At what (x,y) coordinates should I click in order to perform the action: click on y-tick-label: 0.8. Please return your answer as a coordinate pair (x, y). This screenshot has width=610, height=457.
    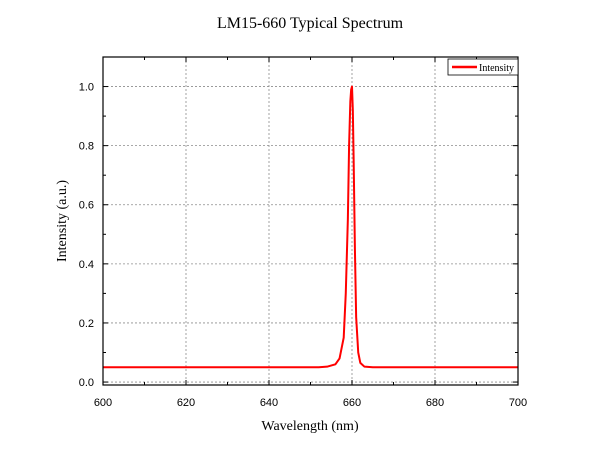
    Looking at the image, I should click on (86, 147).